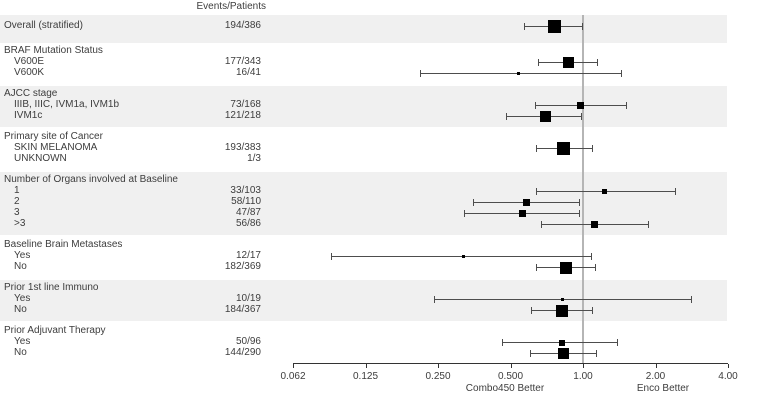 The height and width of the screenshot is (405, 765). What do you see at coordinates (583, 189) in the screenshot?
I see `reference-line` at bounding box center [583, 189].